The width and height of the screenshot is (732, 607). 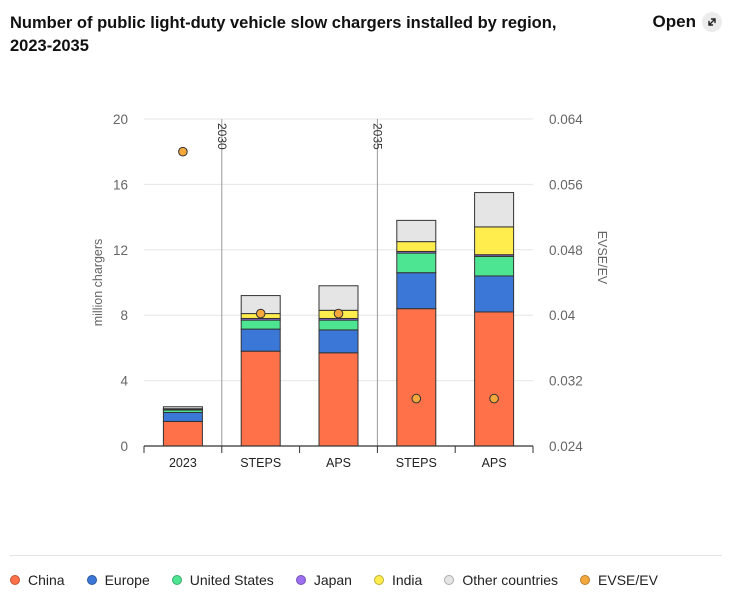 What do you see at coordinates (712, 22) in the screenshot?
I see `expand-icon` at bounding box center [712, 22].